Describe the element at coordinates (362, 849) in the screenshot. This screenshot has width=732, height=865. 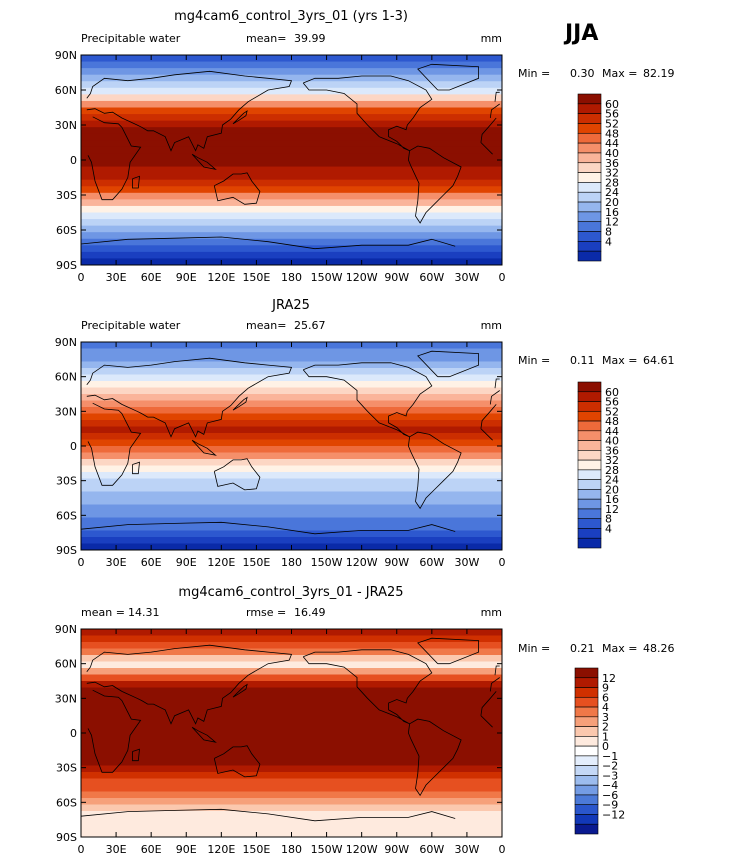
I see `lon-tick-label: 120W` at that location.